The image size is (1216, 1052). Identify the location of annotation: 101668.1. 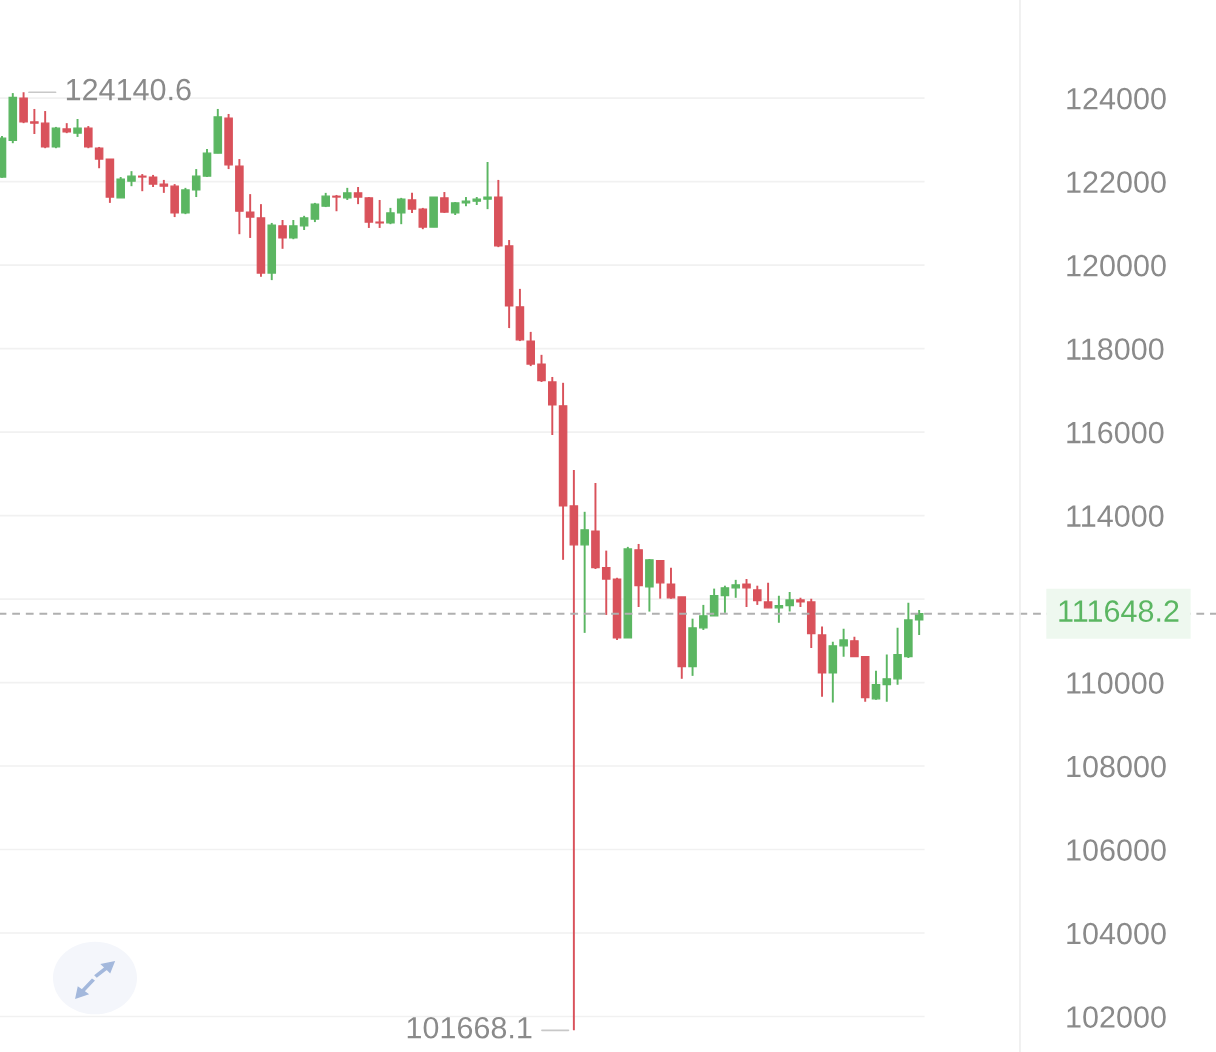
(469, 1027).